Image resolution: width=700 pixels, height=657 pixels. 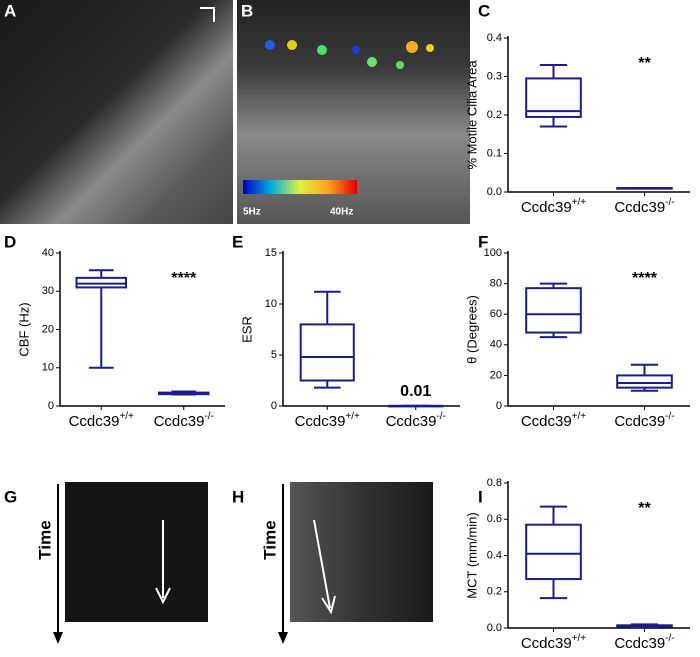 I want to click on y-axis-label: θ (Degrees), so click(x=471, y=329).